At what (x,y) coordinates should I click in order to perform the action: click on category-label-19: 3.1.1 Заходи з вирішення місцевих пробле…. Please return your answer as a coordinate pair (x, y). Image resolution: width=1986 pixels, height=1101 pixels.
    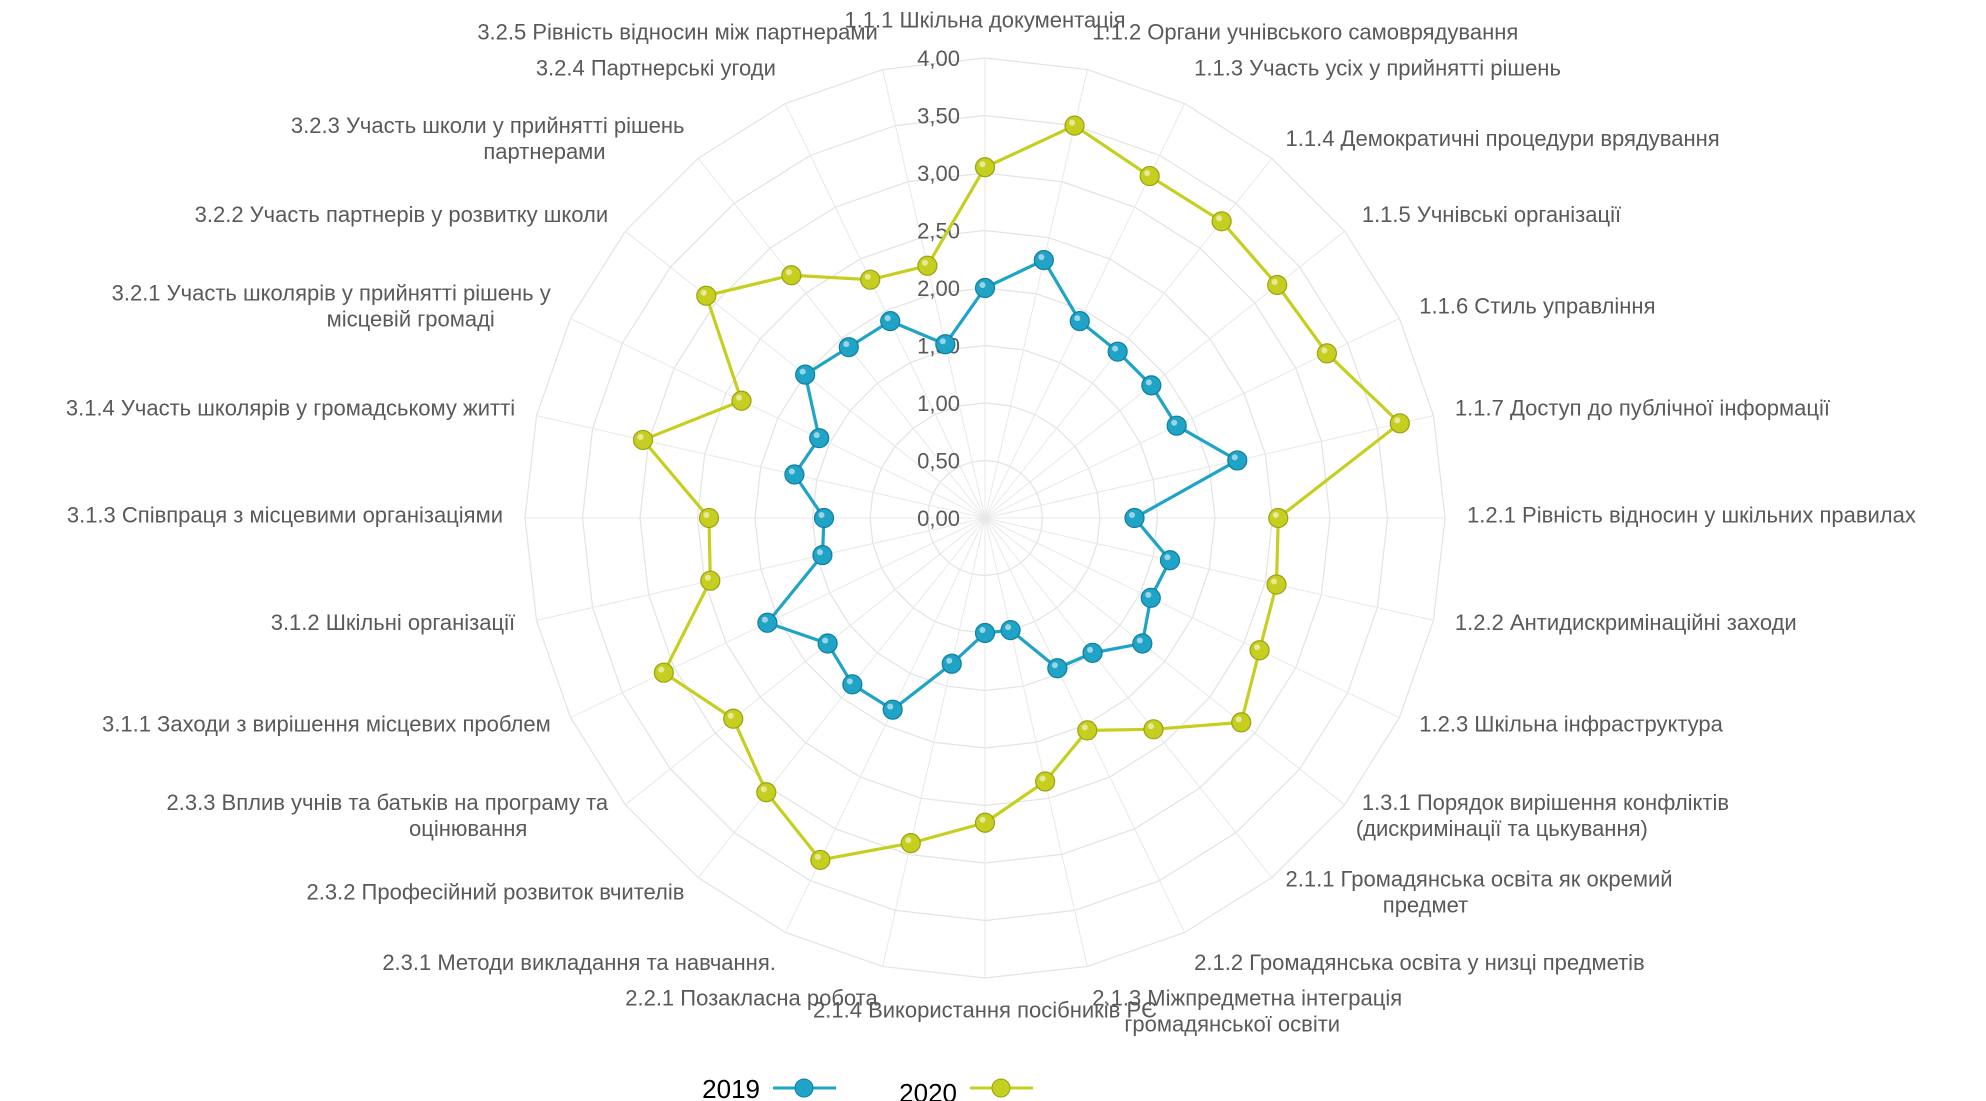
    Looking at the image, I should click on (326, 724).